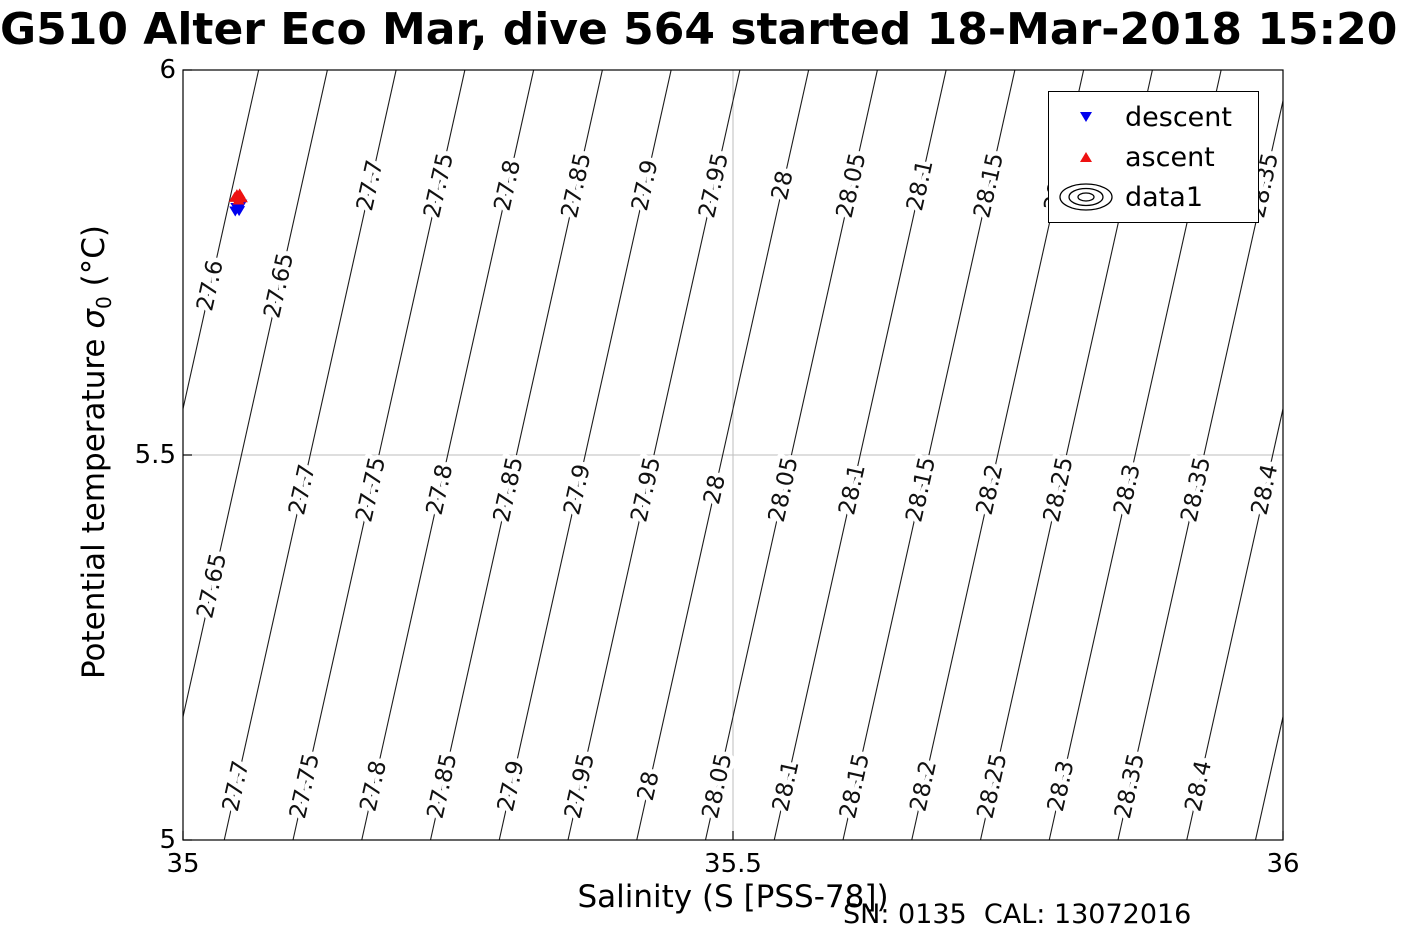  I want to click on y-axis-label-text: Potential temperature, so click(93, 504).